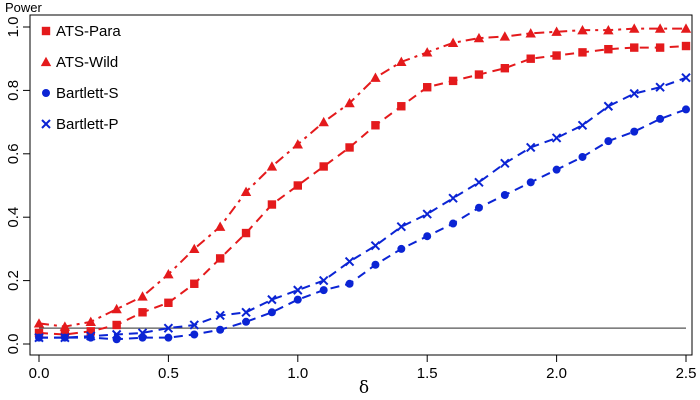 This screenshot has width=700, height=400. Describe the element at coordinates (427, 373) in the screenshot. I see `x-tick-label: 1.5` at that location.